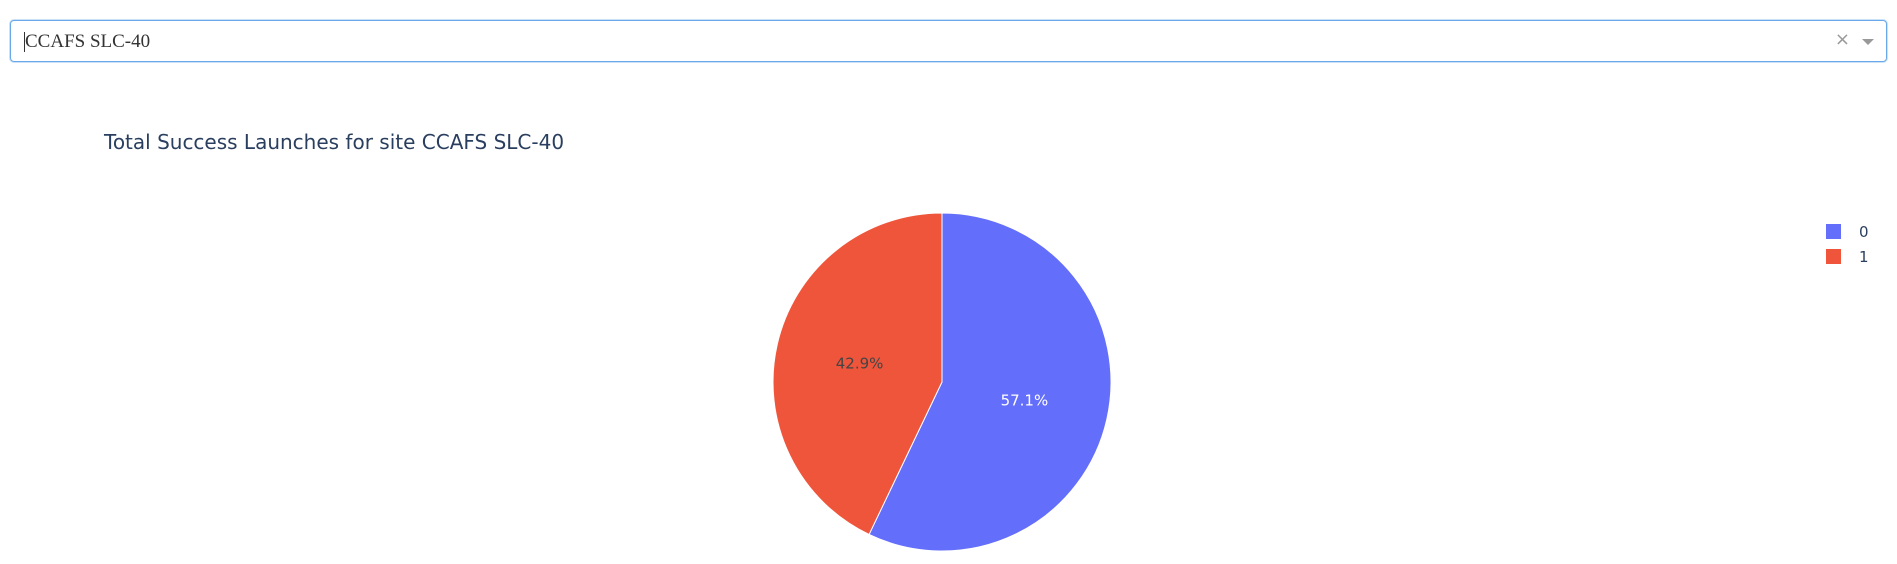  Describe the element at coordinates (1868, 42) in the screenshot. I see `chevron-down-icon` at that location.